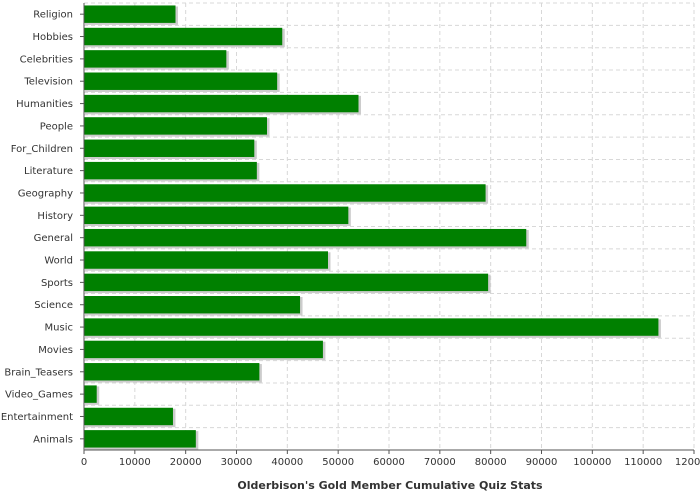  What do you see at coordinates (48, 171) in the screenshot?
I see `category-label: Literature` at bounding box center [48, 171].